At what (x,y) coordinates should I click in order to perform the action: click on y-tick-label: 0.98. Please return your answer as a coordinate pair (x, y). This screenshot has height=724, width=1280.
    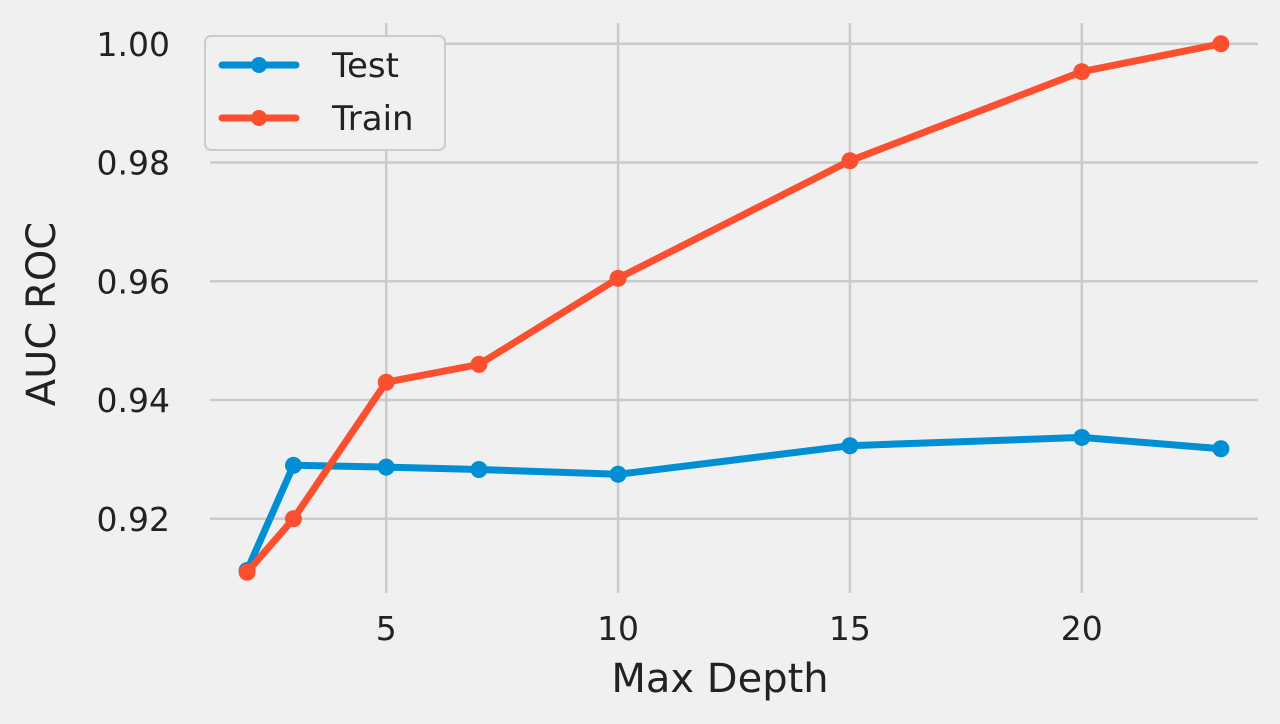
    Looking at the image, I should click on (133, 163).